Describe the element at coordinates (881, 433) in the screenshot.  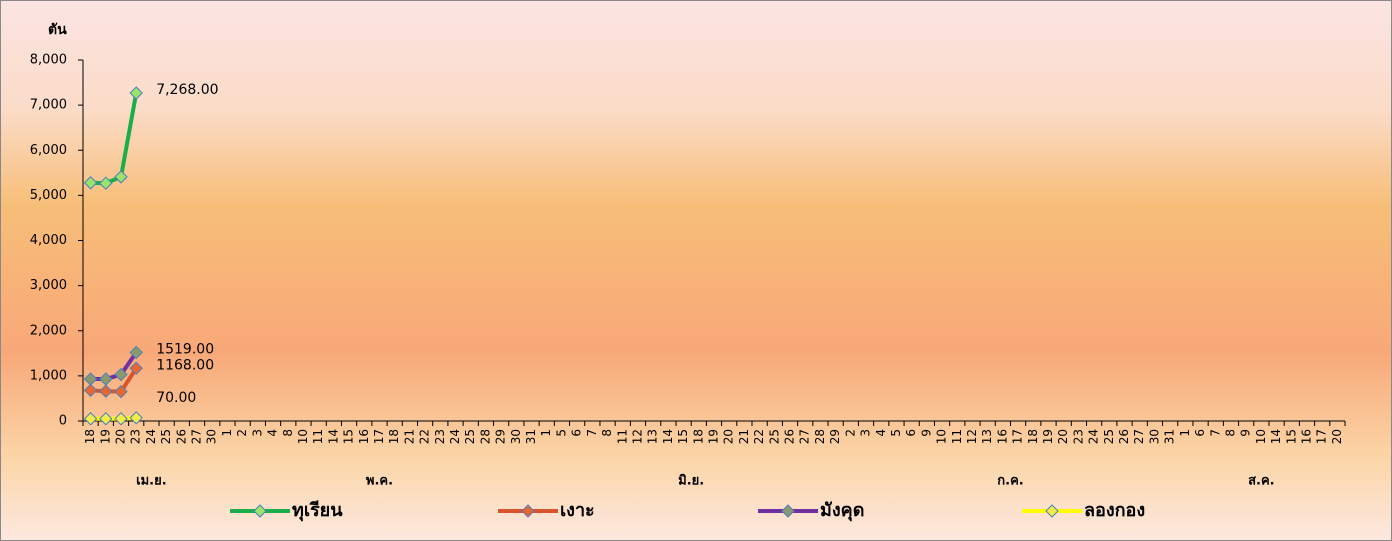
I see `x-tick-label: 4` at that location.